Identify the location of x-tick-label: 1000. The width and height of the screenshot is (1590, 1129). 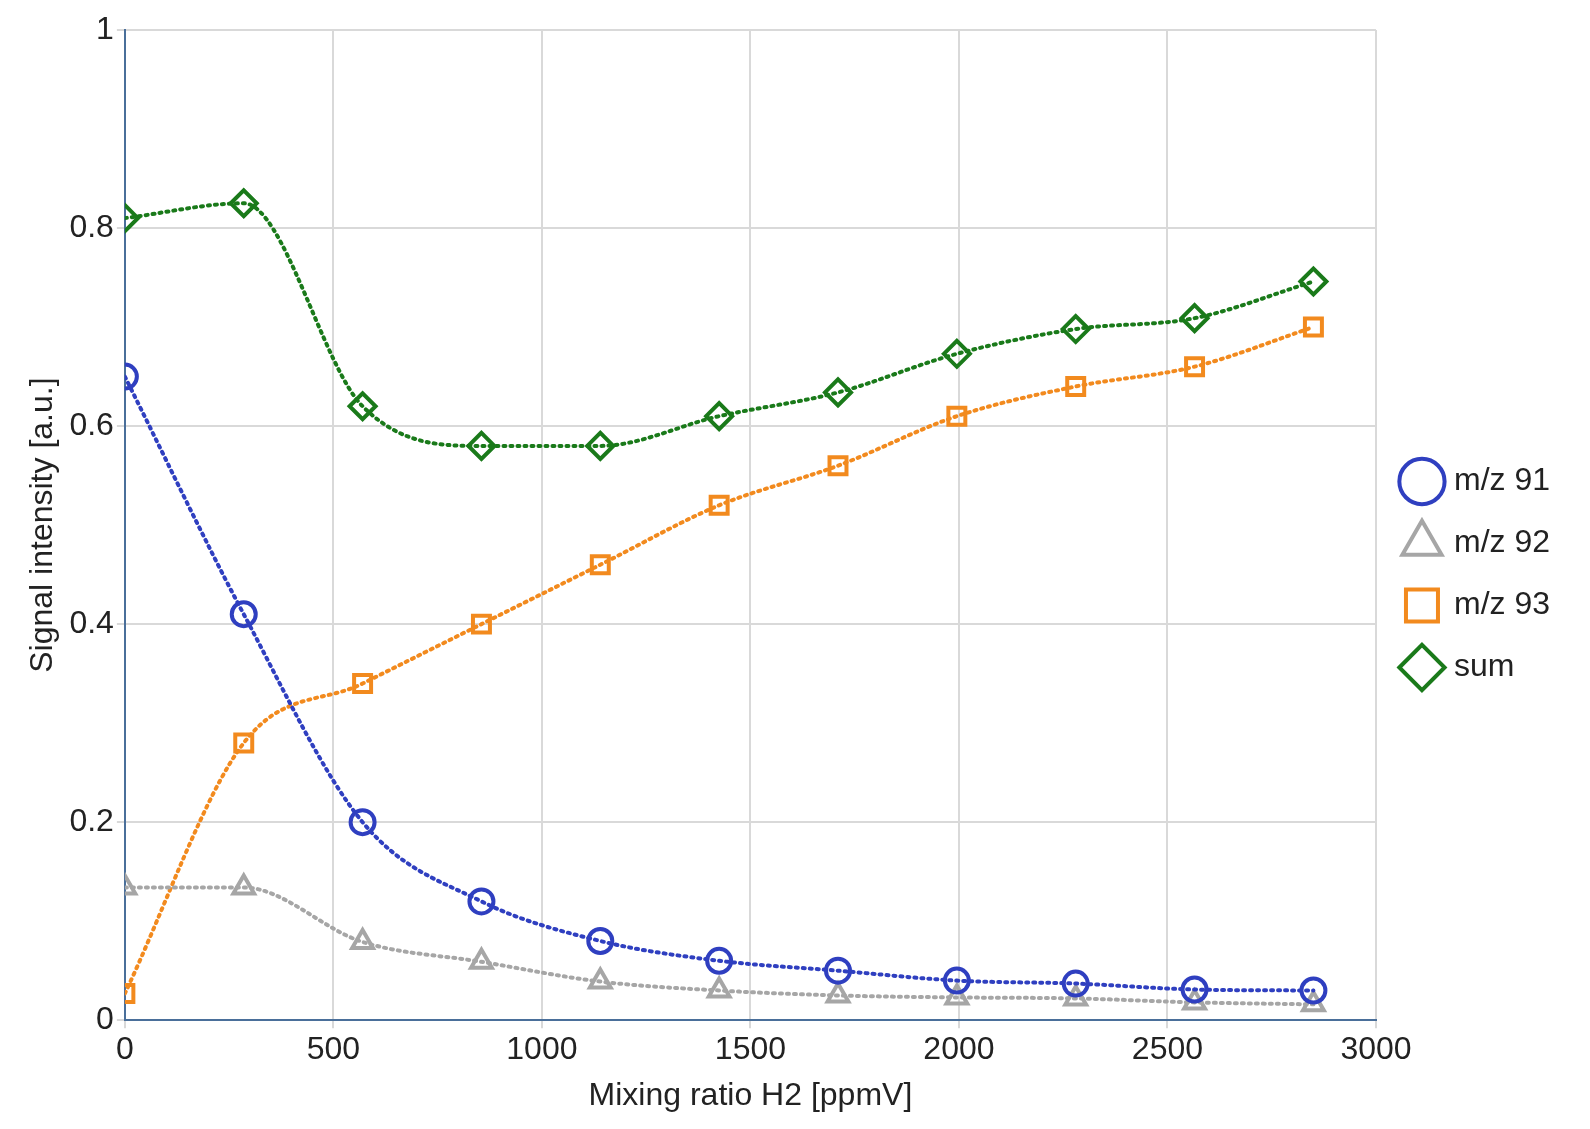
(542, 1048).